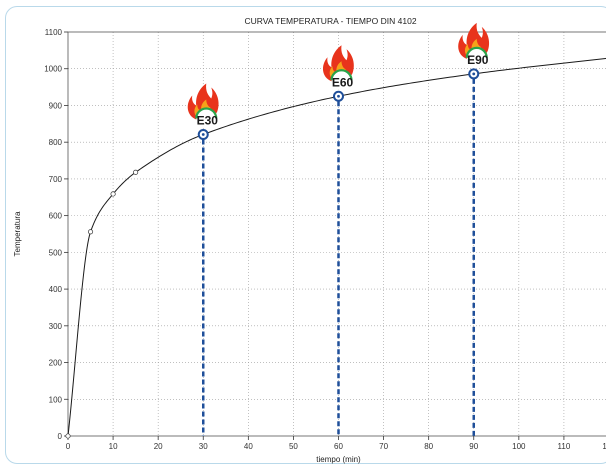  I want to click on x-axis: 0 10 20 30 40 50 60 70 80 90 100 110 120, so click(336, 443).